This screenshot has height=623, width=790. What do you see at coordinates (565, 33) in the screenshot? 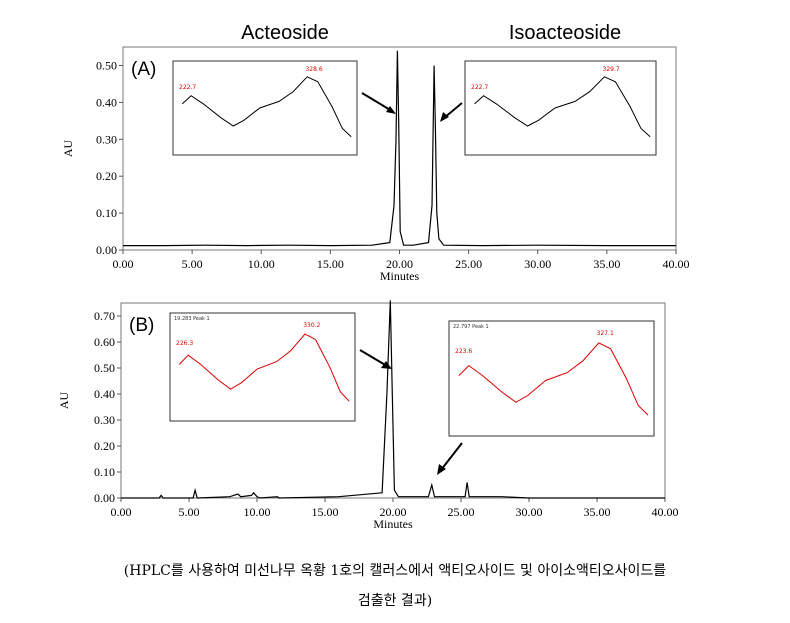
I see `peak-title-isoacteoside: Isoacteoside` at bounding box center [565, 33].